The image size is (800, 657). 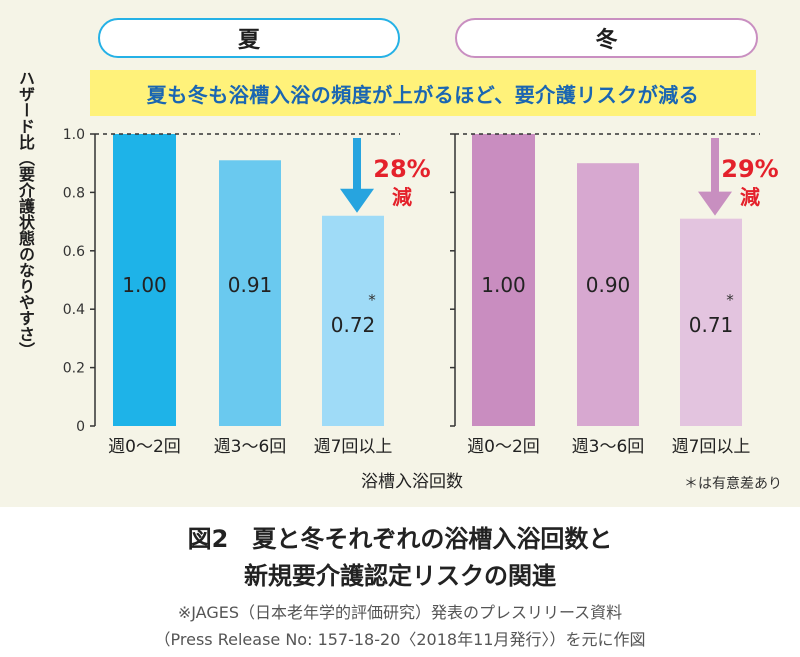 What do you see at coordinates (400, 612) in the screenshot?
I see `source-line-1: ※JAGES（日本老年学的評価研究）発表のプレスリリース資料` at bounding box center [400, 612].